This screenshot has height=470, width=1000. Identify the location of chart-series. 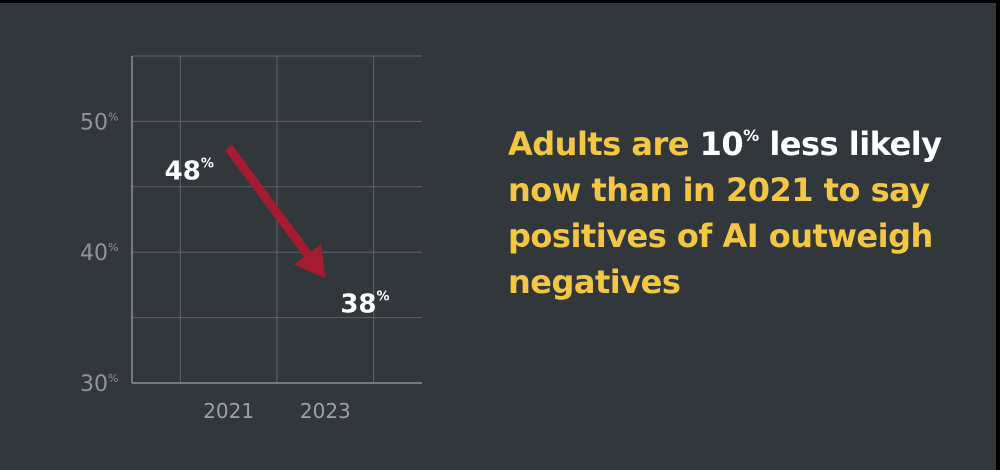
(275, 211).